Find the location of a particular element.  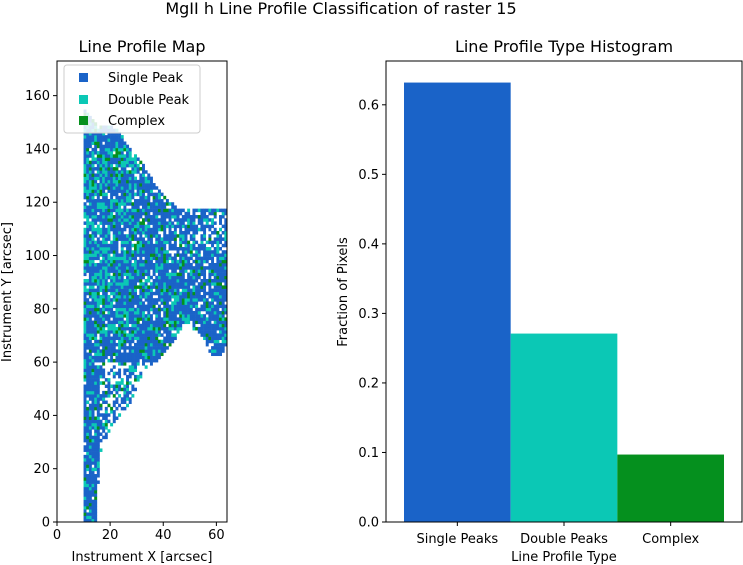

histogram-x-axis-label: Line Profile Type is located at coordinates (564, 557).